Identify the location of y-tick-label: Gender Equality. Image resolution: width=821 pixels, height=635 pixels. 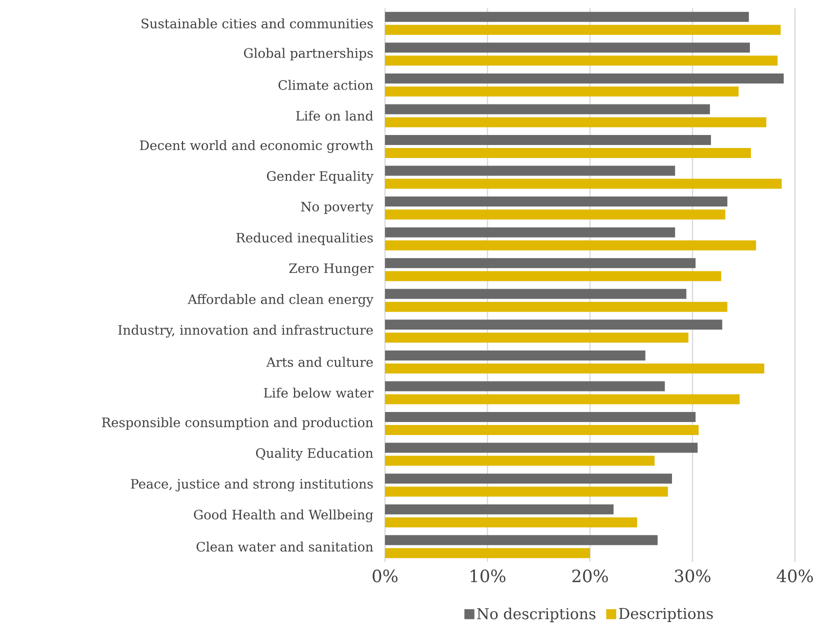
(320, 177).